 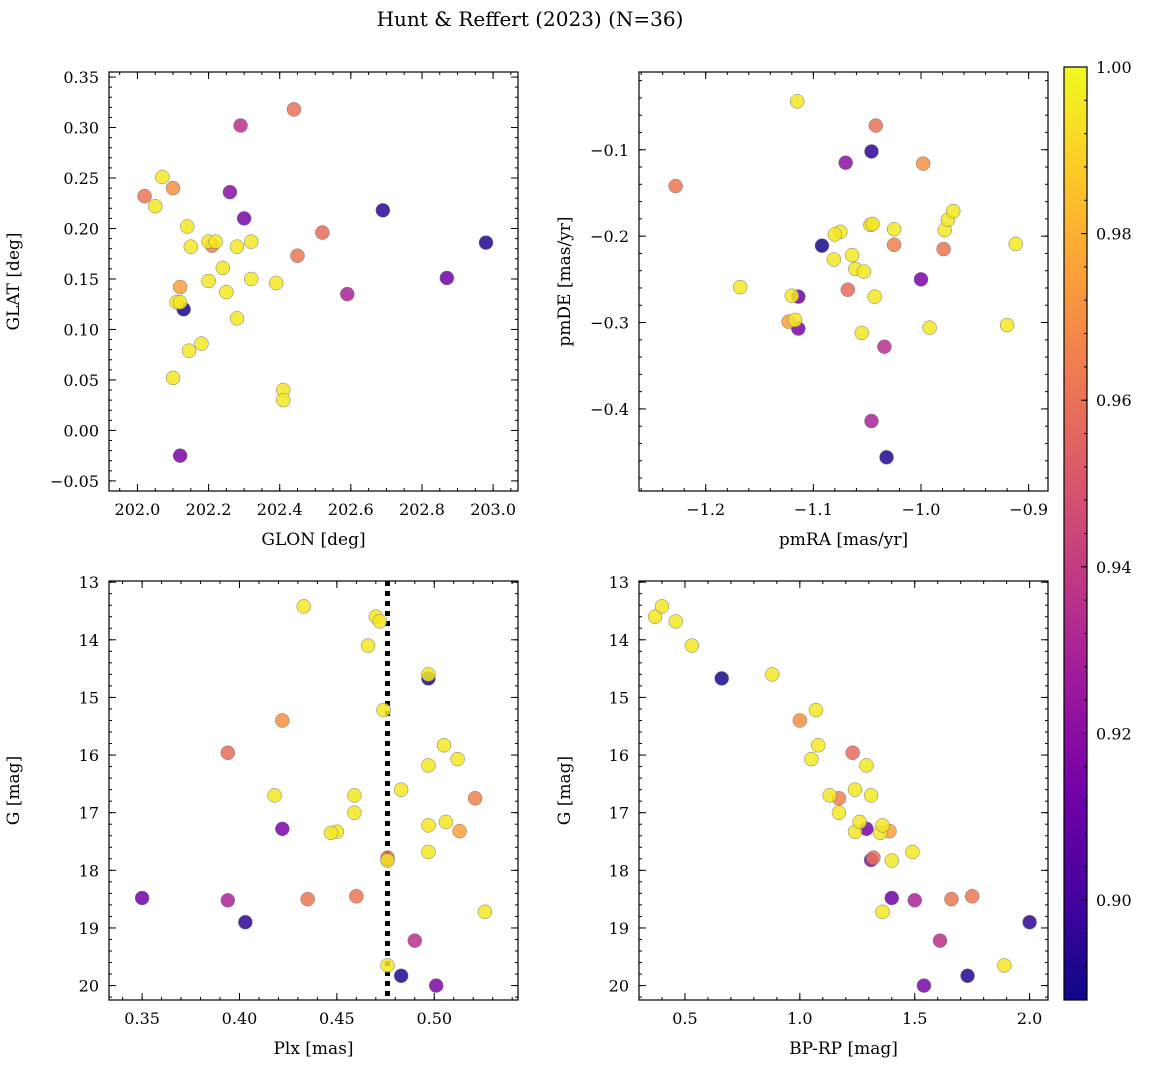 What do you see at coordinates (280, 509) in the screenshot?
I see `x-tick-label: 202.4` at bounding box center [280, 509].